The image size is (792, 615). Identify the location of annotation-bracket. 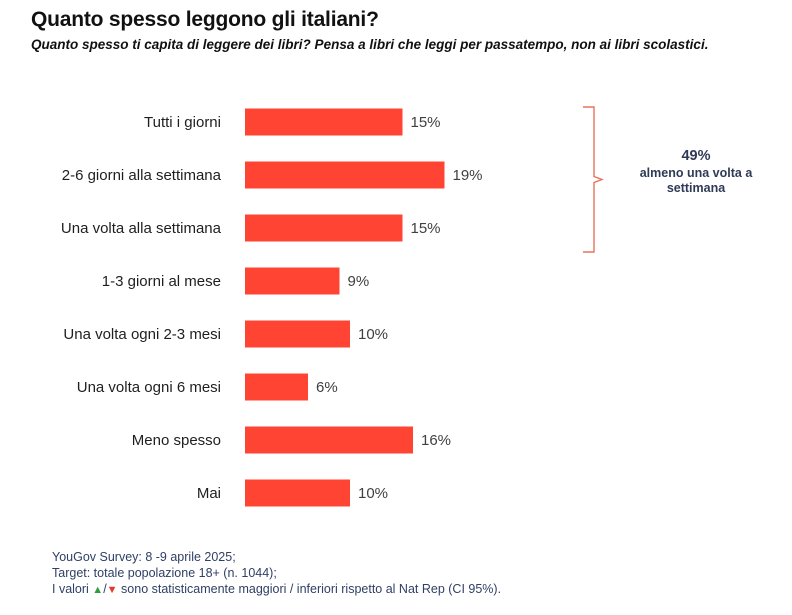
(593, 179).